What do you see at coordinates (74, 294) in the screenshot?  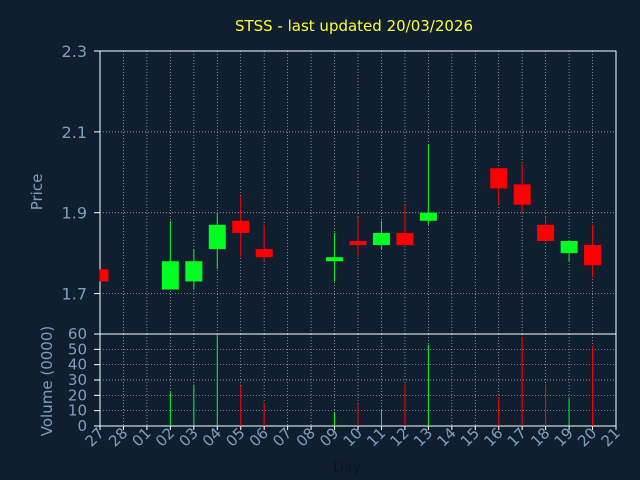 I see `price-tick-label: 1.7` at bounding box center [74, 294].